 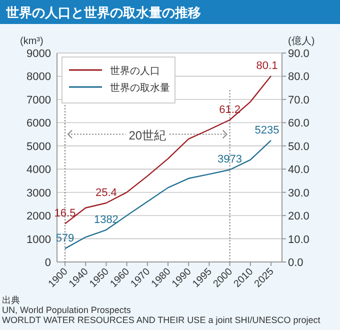 What do you see at coordinates (11, 300) in the screenshot?
I see `text: 出典` at bounding box center [11, 300].